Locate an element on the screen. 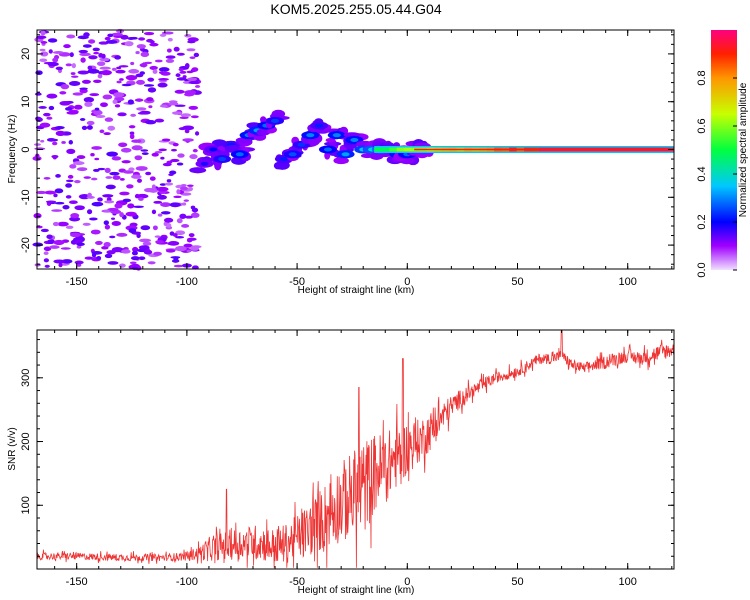  y-tick-label: 100 is located at coordinates (26, 505).